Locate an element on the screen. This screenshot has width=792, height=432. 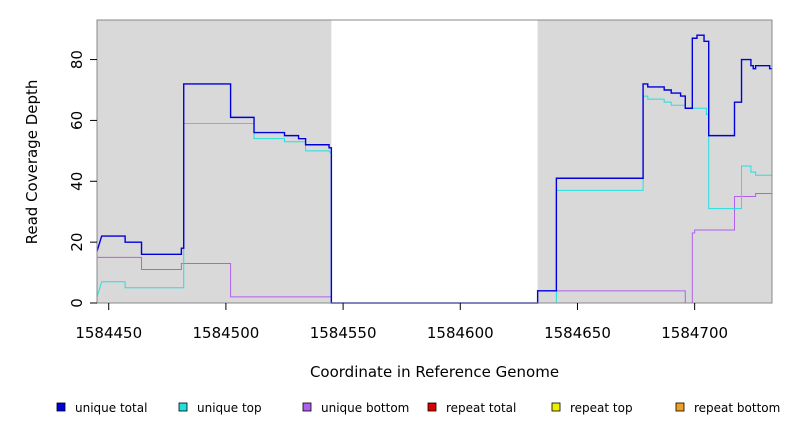
legend-swatch-unique-total is located at coordinates (61, 407).